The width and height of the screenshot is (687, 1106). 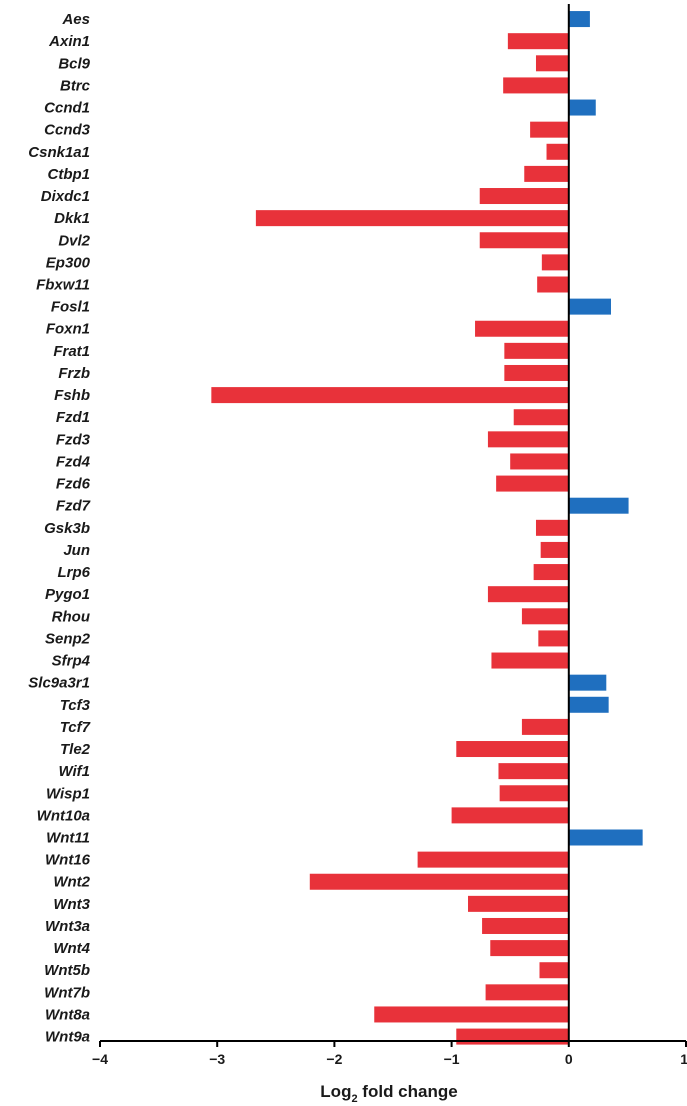 What do you see at coordinates (74, 771) in the screenshot?
I see `category-label-wif1: Wif1` at bounding box center [74, 771].